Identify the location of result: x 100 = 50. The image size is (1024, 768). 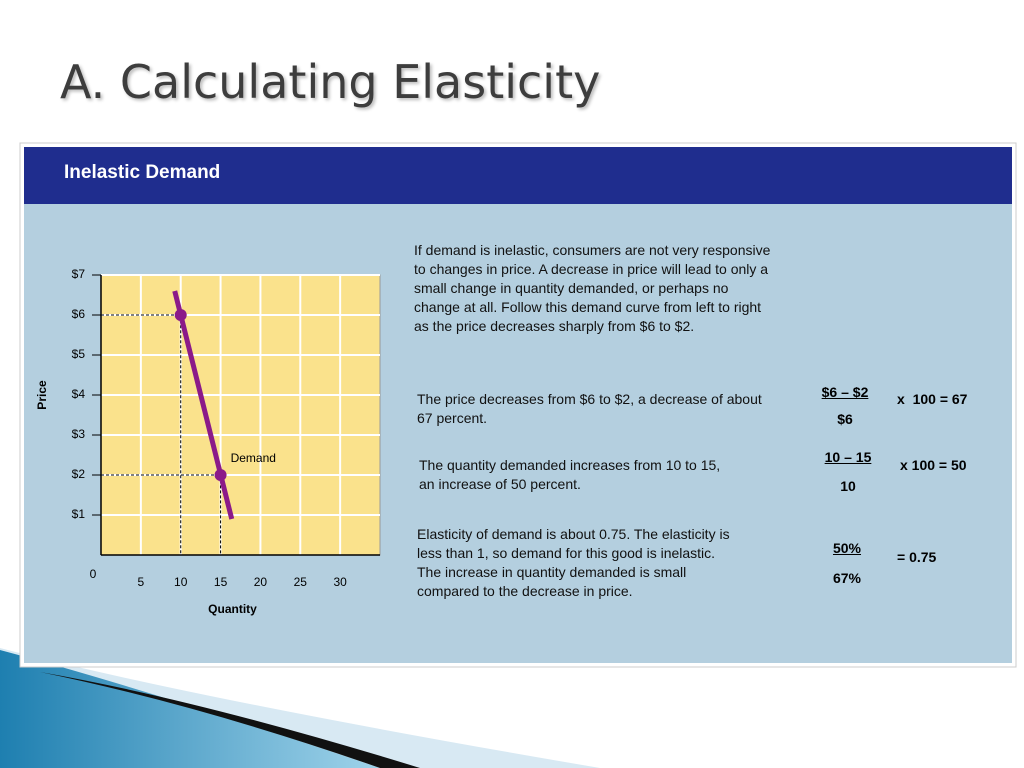
(933, 465).